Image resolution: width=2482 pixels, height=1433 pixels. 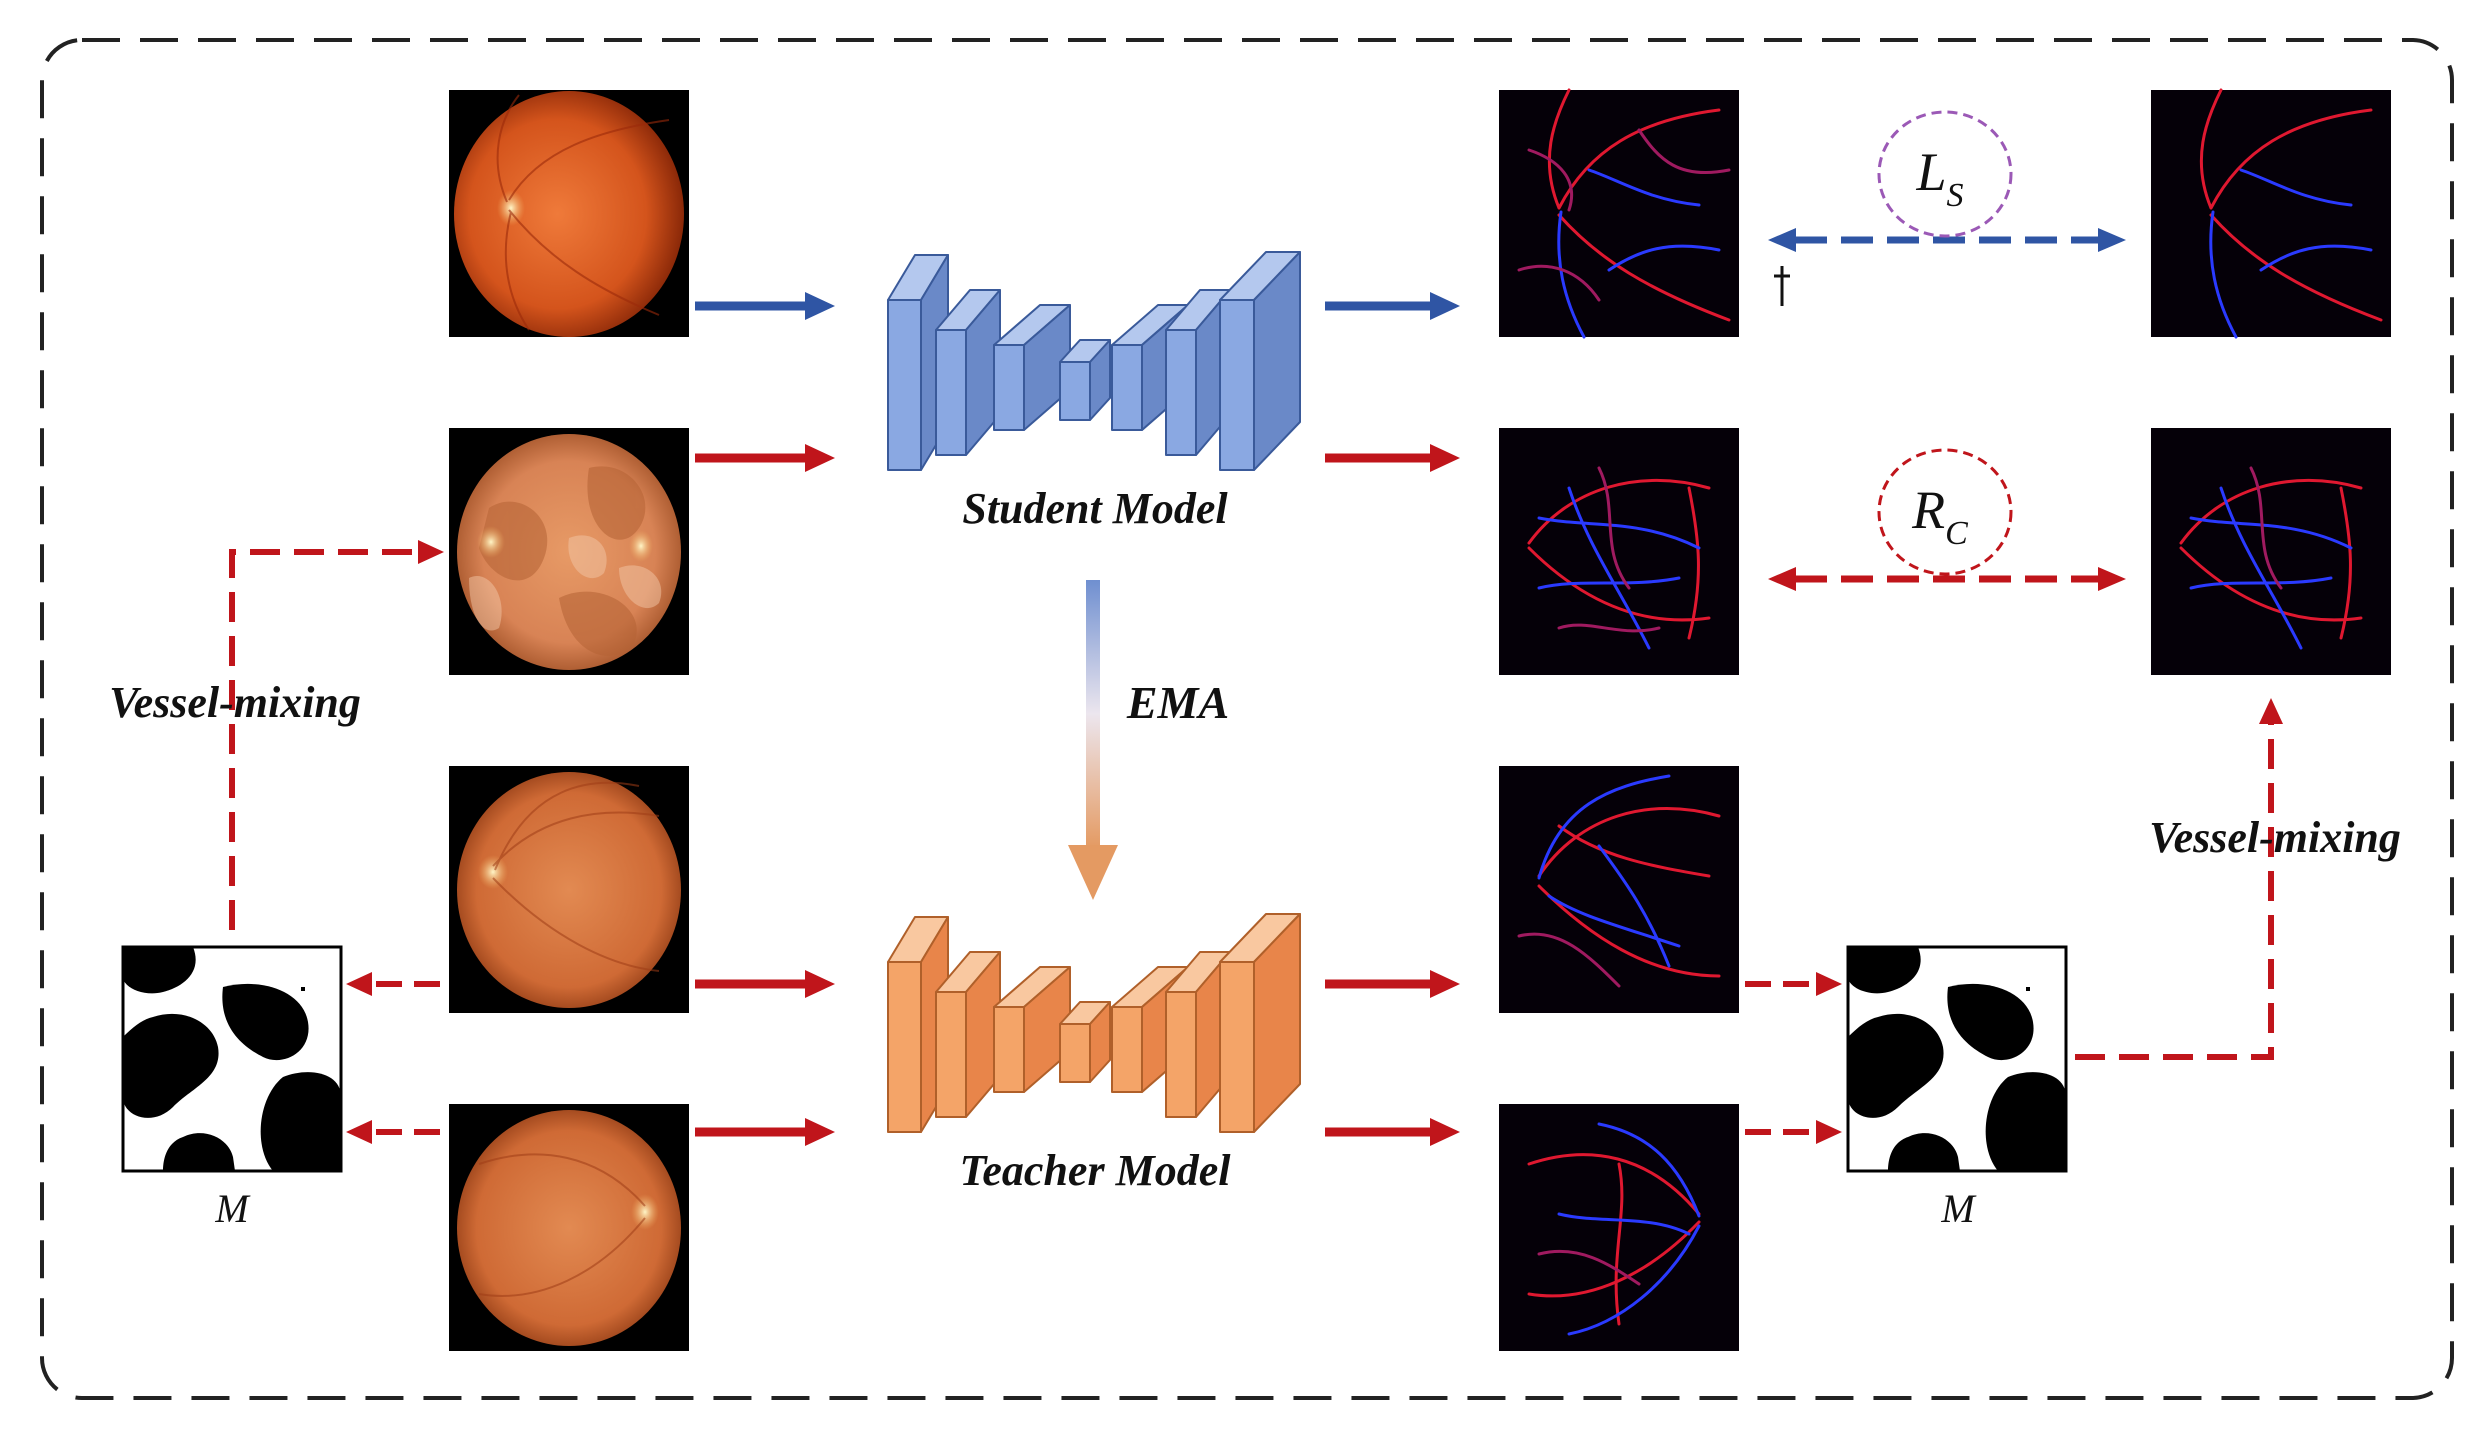 What do you see at coordinates (1958, 1208) in the screenshot?
I see `mask-label-right: M` at bounding box center [1958, 1208].